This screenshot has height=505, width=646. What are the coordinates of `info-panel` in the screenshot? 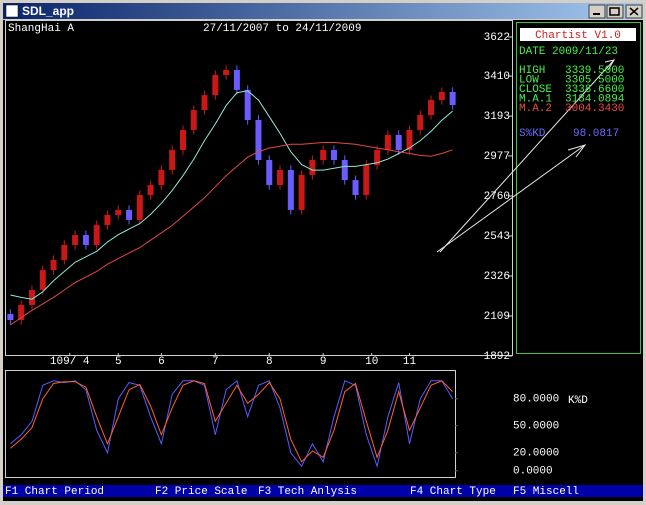 It's located at (578, 188).